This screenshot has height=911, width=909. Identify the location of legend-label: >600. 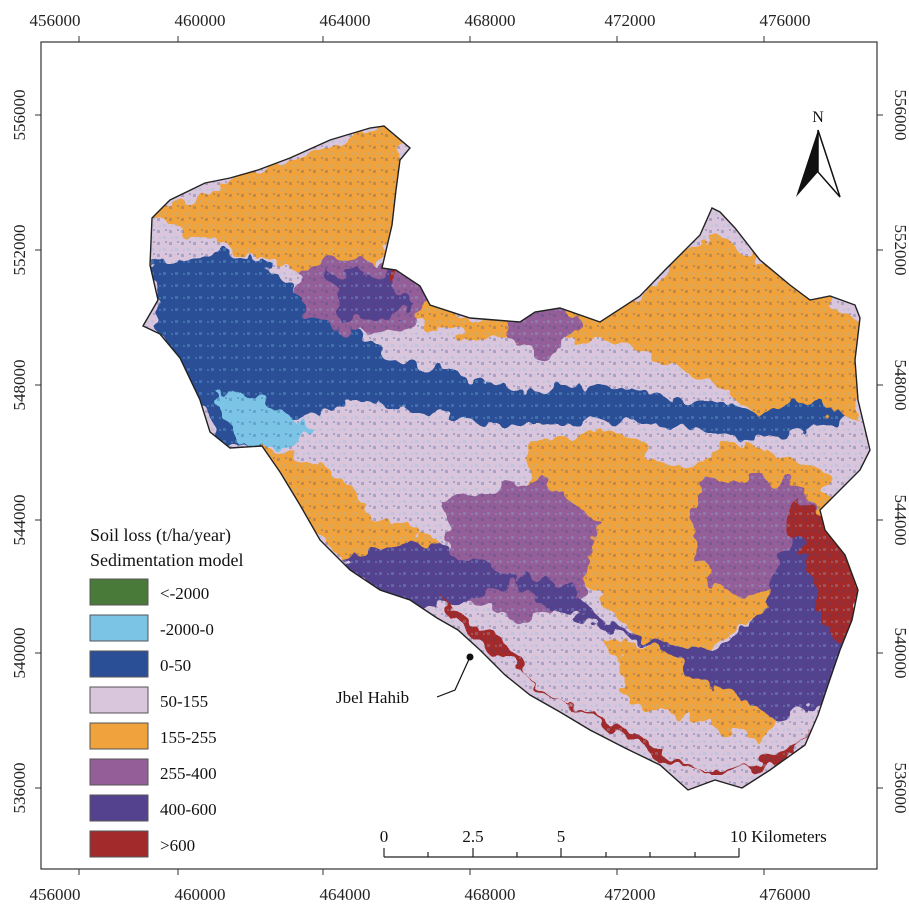
(177, 845).